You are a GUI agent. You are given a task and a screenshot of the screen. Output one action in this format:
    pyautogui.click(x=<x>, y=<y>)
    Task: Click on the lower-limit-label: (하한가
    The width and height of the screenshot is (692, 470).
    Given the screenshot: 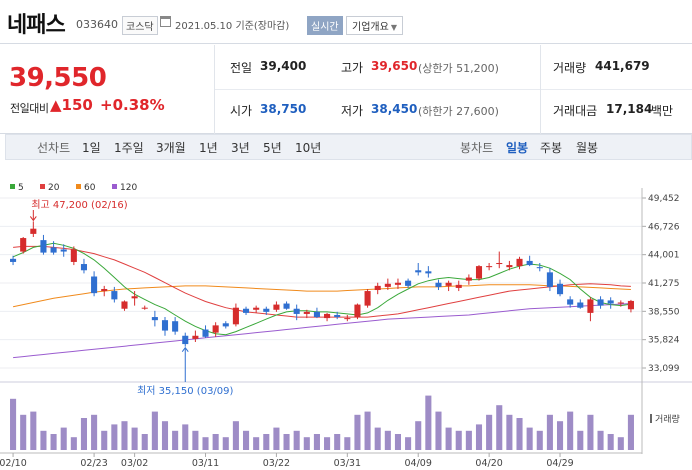 What is the action you would take?
    pyautogui.click(x=435, y=111)
    